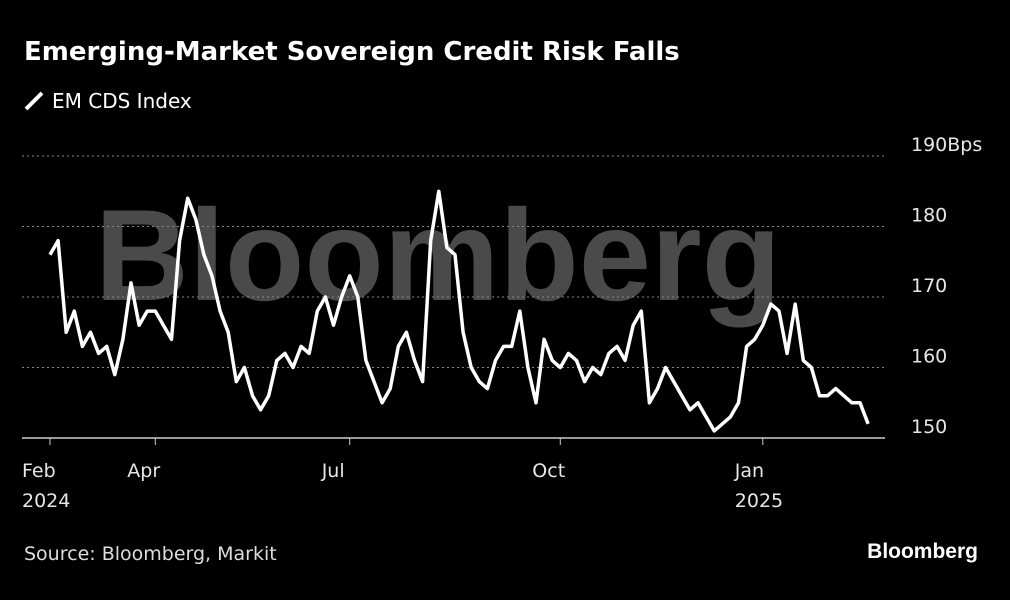 The width and height of the screenshot is (1010, 600). What do you see at coordinates (929, 427) in the screenshot?
I see `y-tick-label: 150` at bounding box center [929, 427].